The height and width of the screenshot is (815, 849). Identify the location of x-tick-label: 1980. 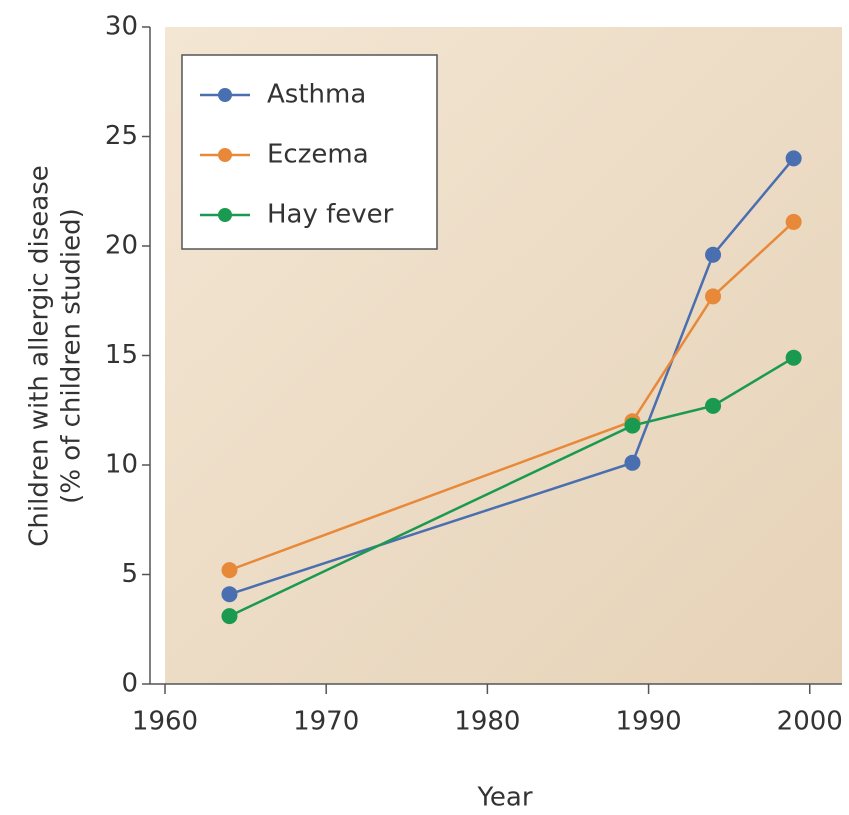
(487, 722).